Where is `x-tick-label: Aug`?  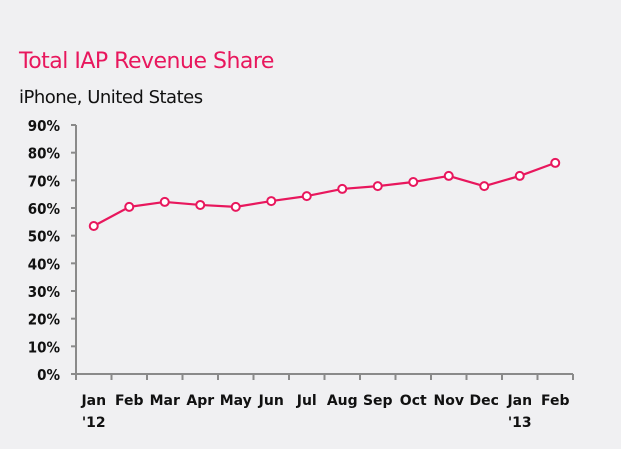
x-tick-label: Aug is located at coordinates (342, 401).